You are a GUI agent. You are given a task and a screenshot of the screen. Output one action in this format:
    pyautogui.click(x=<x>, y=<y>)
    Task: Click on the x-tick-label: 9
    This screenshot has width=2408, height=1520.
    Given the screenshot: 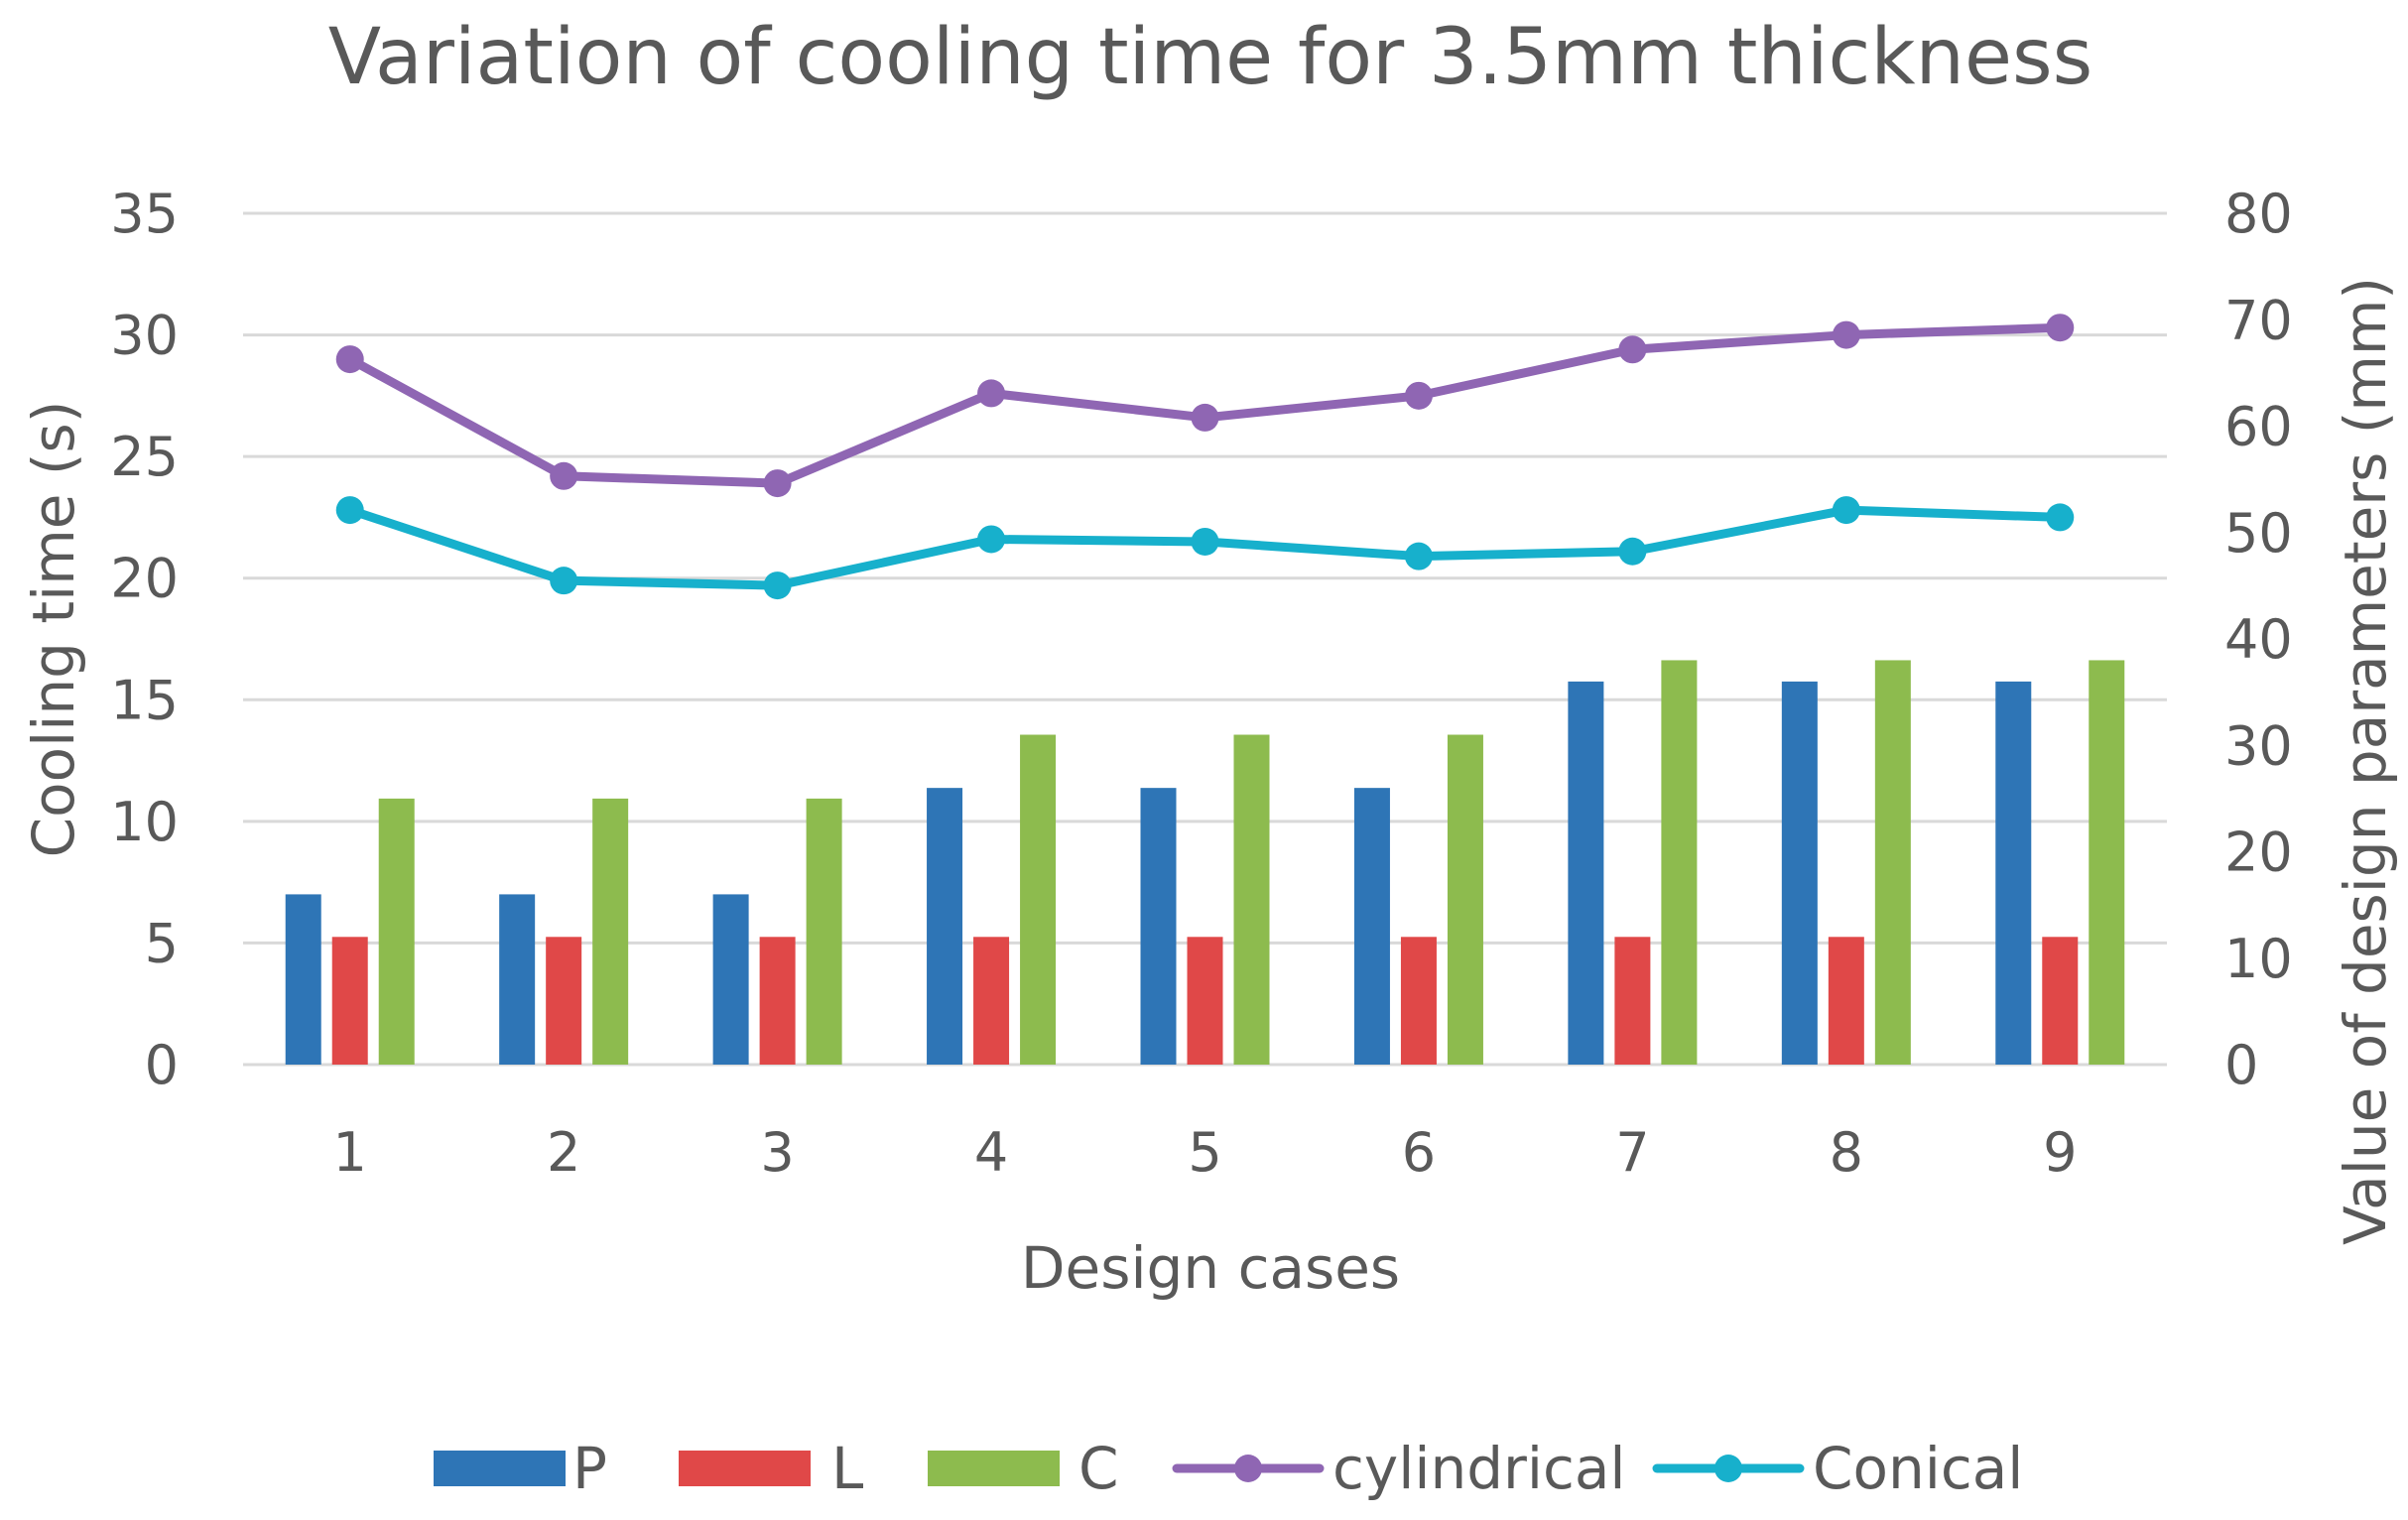 What is the action you would take?
    pyautogui.click(x=2060, y=1152)
    